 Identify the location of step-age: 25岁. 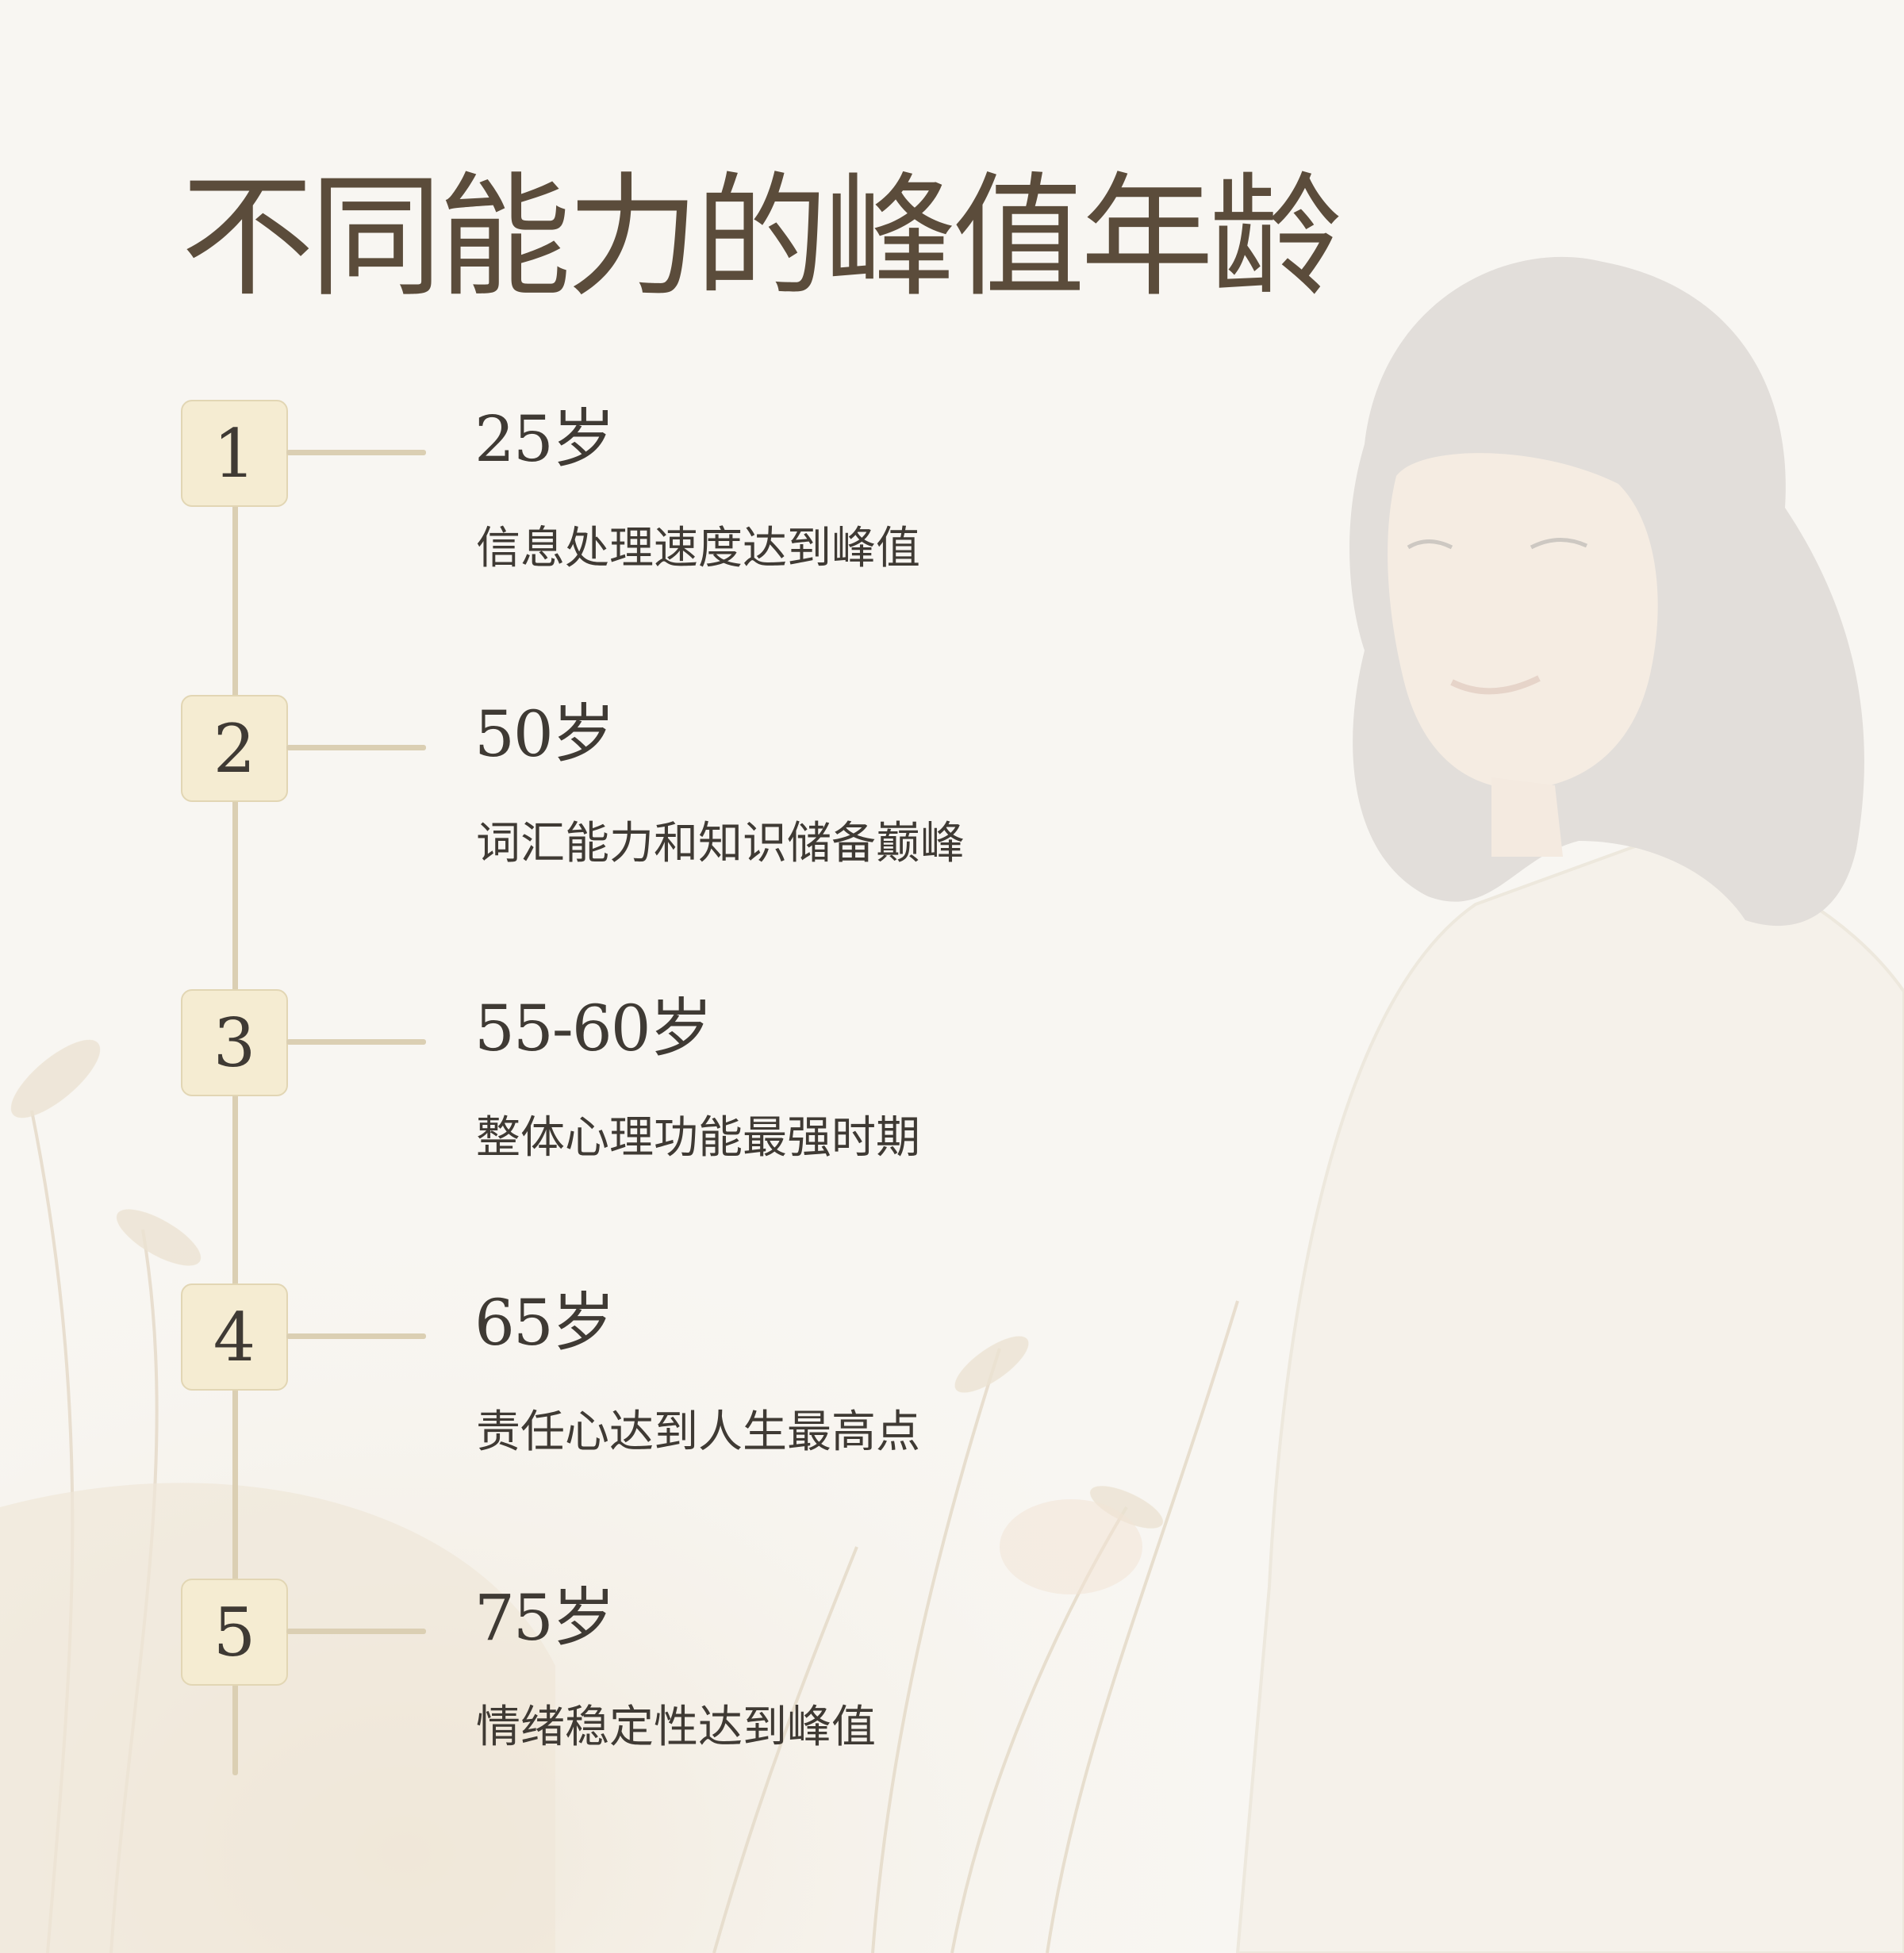
(545, 439).